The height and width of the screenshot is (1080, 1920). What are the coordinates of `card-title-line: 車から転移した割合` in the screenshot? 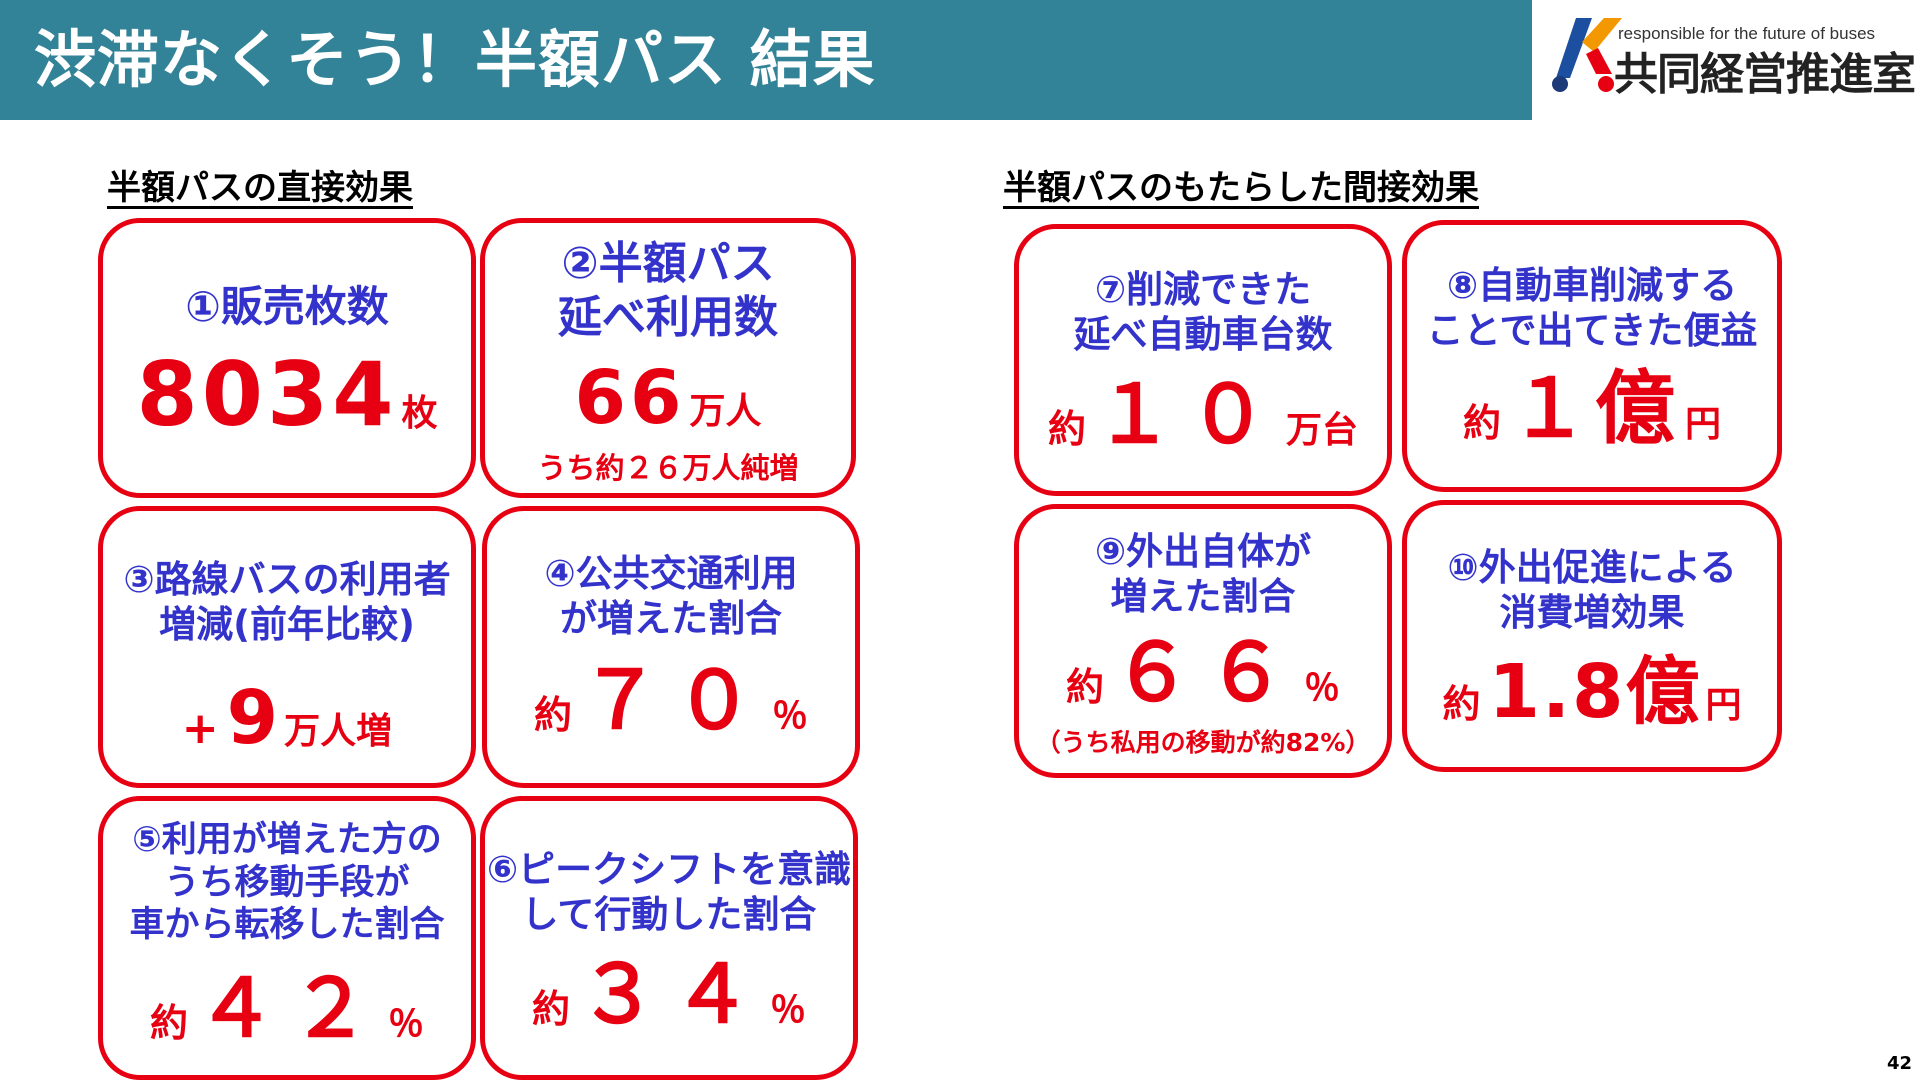 It's located at (287, 925).